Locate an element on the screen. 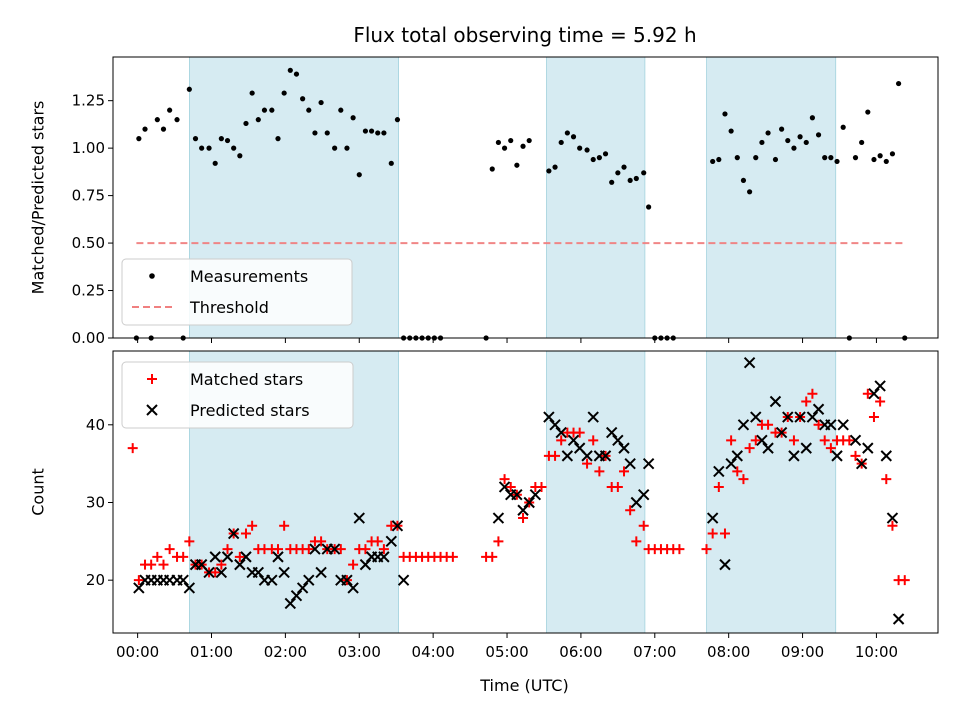 The image size is (960, 720). y-tick-label: 1.25 is located at coordinates (88, 101).